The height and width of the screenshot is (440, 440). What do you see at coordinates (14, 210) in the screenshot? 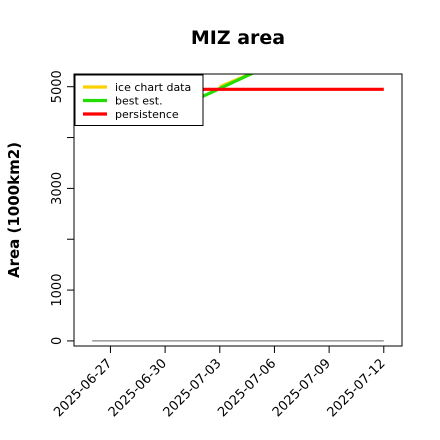
I see `y-axis-label: Area (1000km2)` at bounding box center [14, 210].